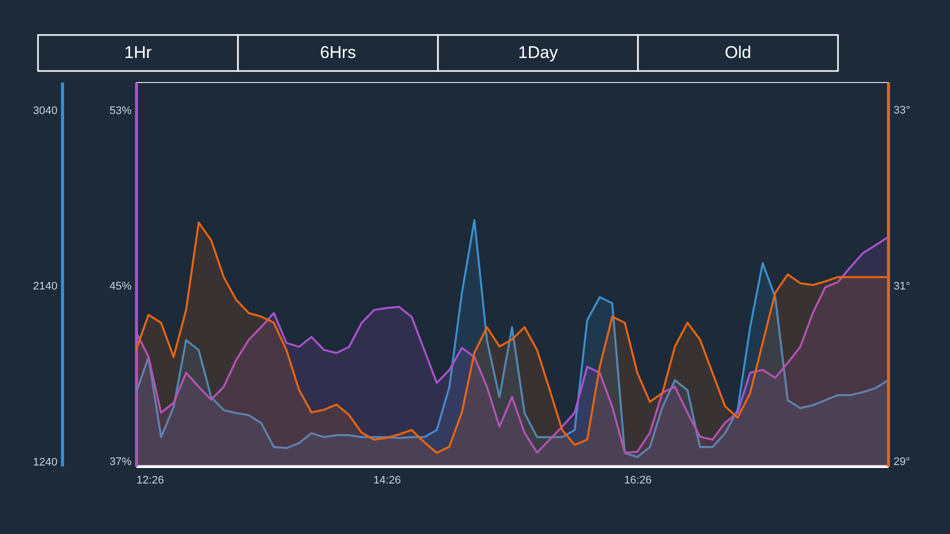 Image resolution: width=950 pixels, height=534 pixels. Describe the element at coordinates (902, 286) in the screenshot. I see `y3-tick-label: 31°` at that location.